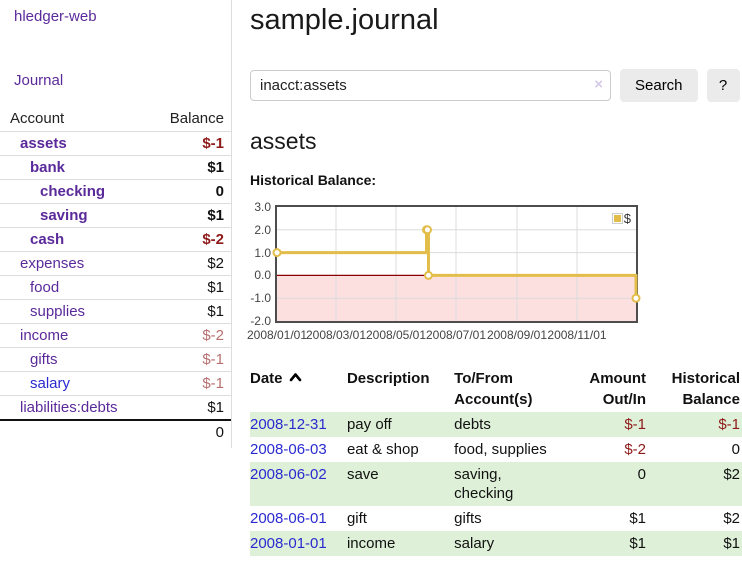 The image size is (742, 582). What do you see at coordinates (659, 85) in the screenshot?
I see `search-button: Search` at bounding box center [659, 85].